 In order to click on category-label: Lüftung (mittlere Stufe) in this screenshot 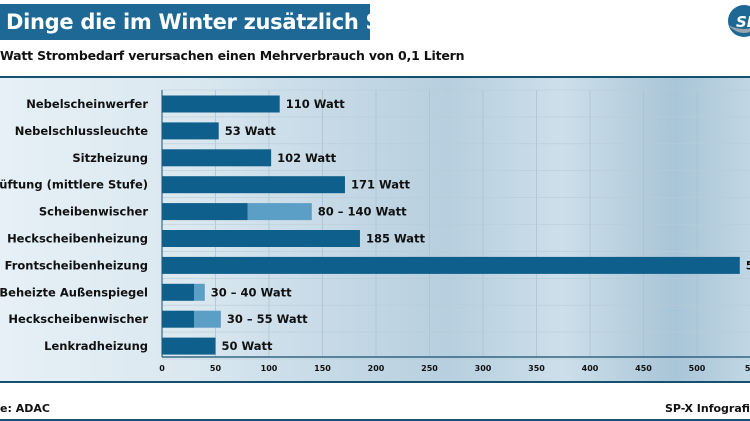, I will do `click(74, 185)`.